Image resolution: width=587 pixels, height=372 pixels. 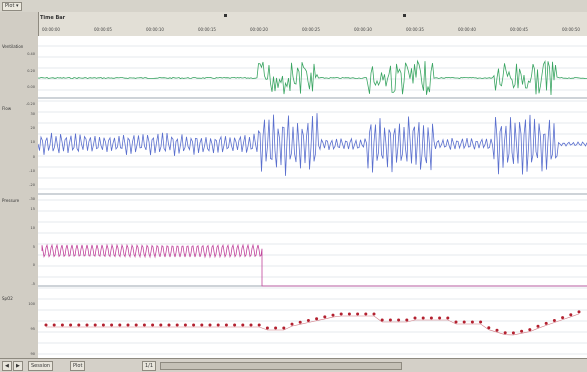 I want to click on channel-tick-label: 20, so click(x=32, y=128).